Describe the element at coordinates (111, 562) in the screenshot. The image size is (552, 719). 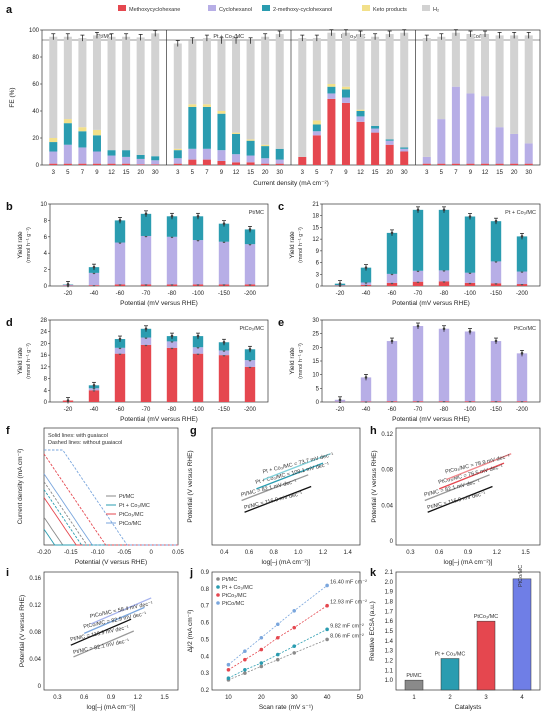
I see `x-axis-label: Potential (V versus RHE)` at that location.